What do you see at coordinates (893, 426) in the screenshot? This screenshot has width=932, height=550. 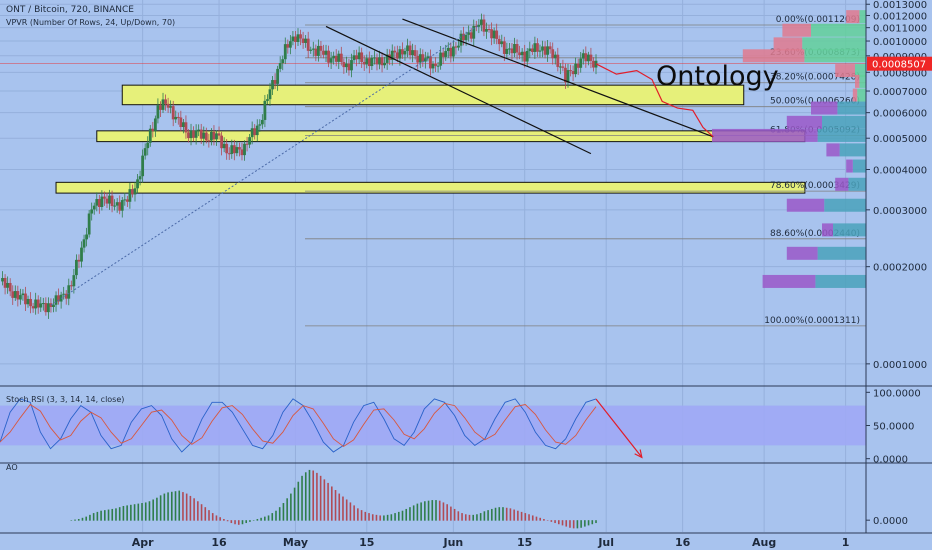 I see `stoch-tick-label: 50.0000` at bounding box center [893, 426].